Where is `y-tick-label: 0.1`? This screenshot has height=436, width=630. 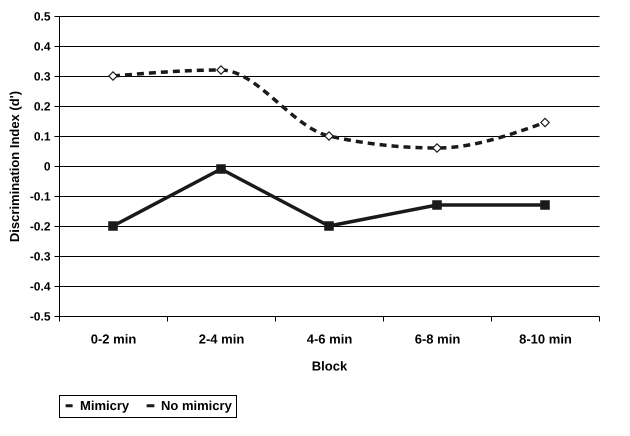 y-tick-label: 0.1 is located at coordinates (42, 137).